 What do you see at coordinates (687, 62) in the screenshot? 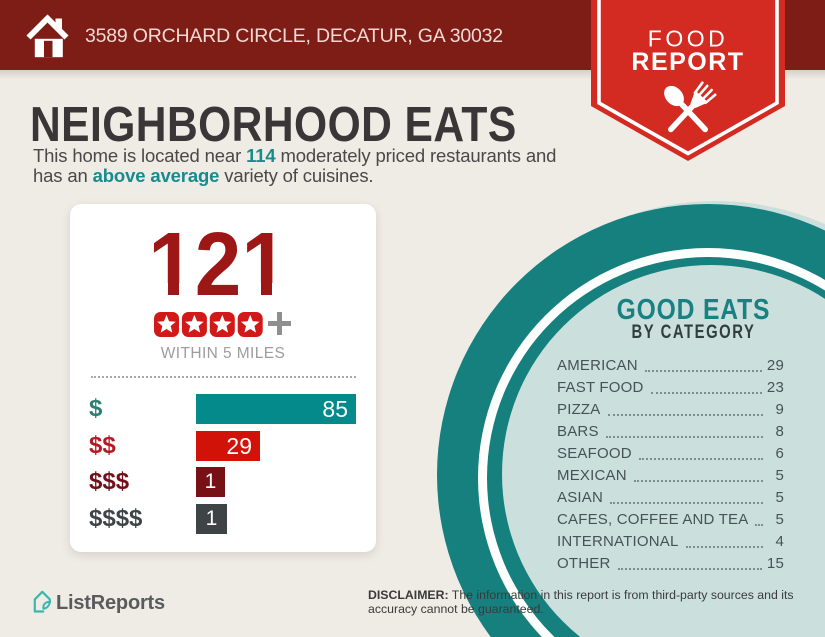
I see `svg-text: REPORT` at bounding box center [687, 62].